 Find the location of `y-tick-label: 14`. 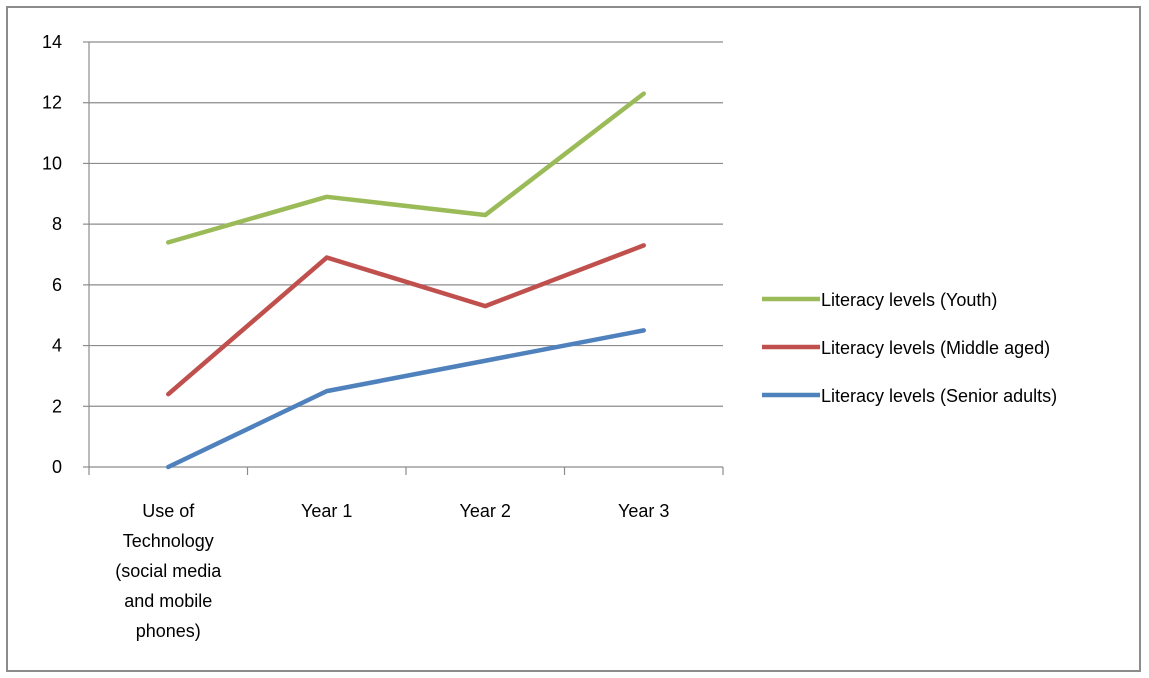

y-tick-label: 14 is located at coordinates (52, 42).